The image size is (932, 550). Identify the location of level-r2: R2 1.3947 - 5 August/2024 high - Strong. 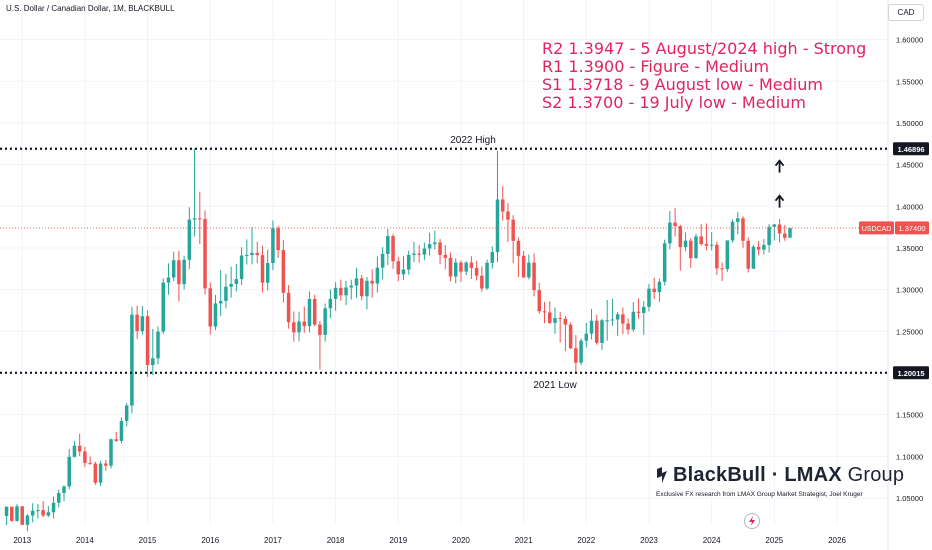
(704, 48).